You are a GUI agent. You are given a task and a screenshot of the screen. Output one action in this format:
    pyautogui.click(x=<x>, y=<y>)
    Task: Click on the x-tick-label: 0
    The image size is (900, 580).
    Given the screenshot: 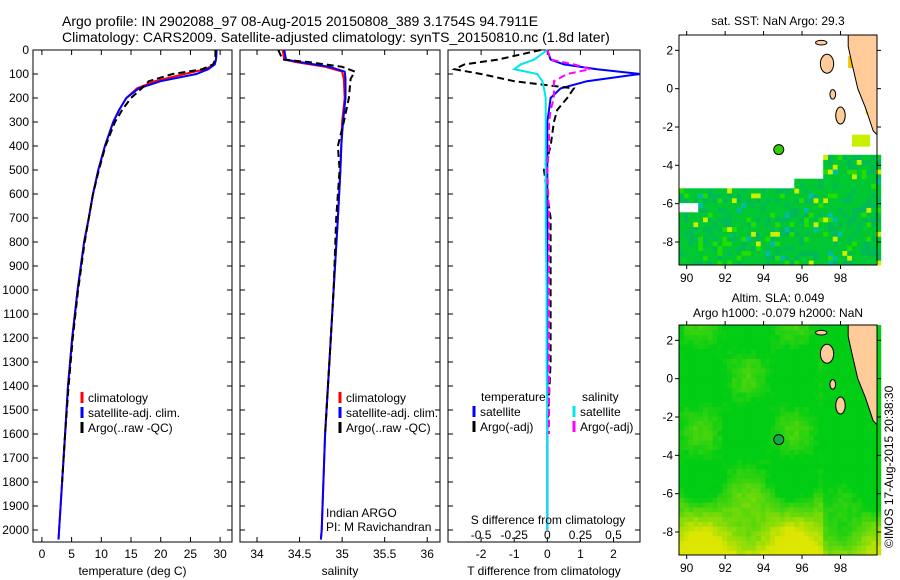 What is the action you would take?
    pyautogui.click(x=547, y=554)
    